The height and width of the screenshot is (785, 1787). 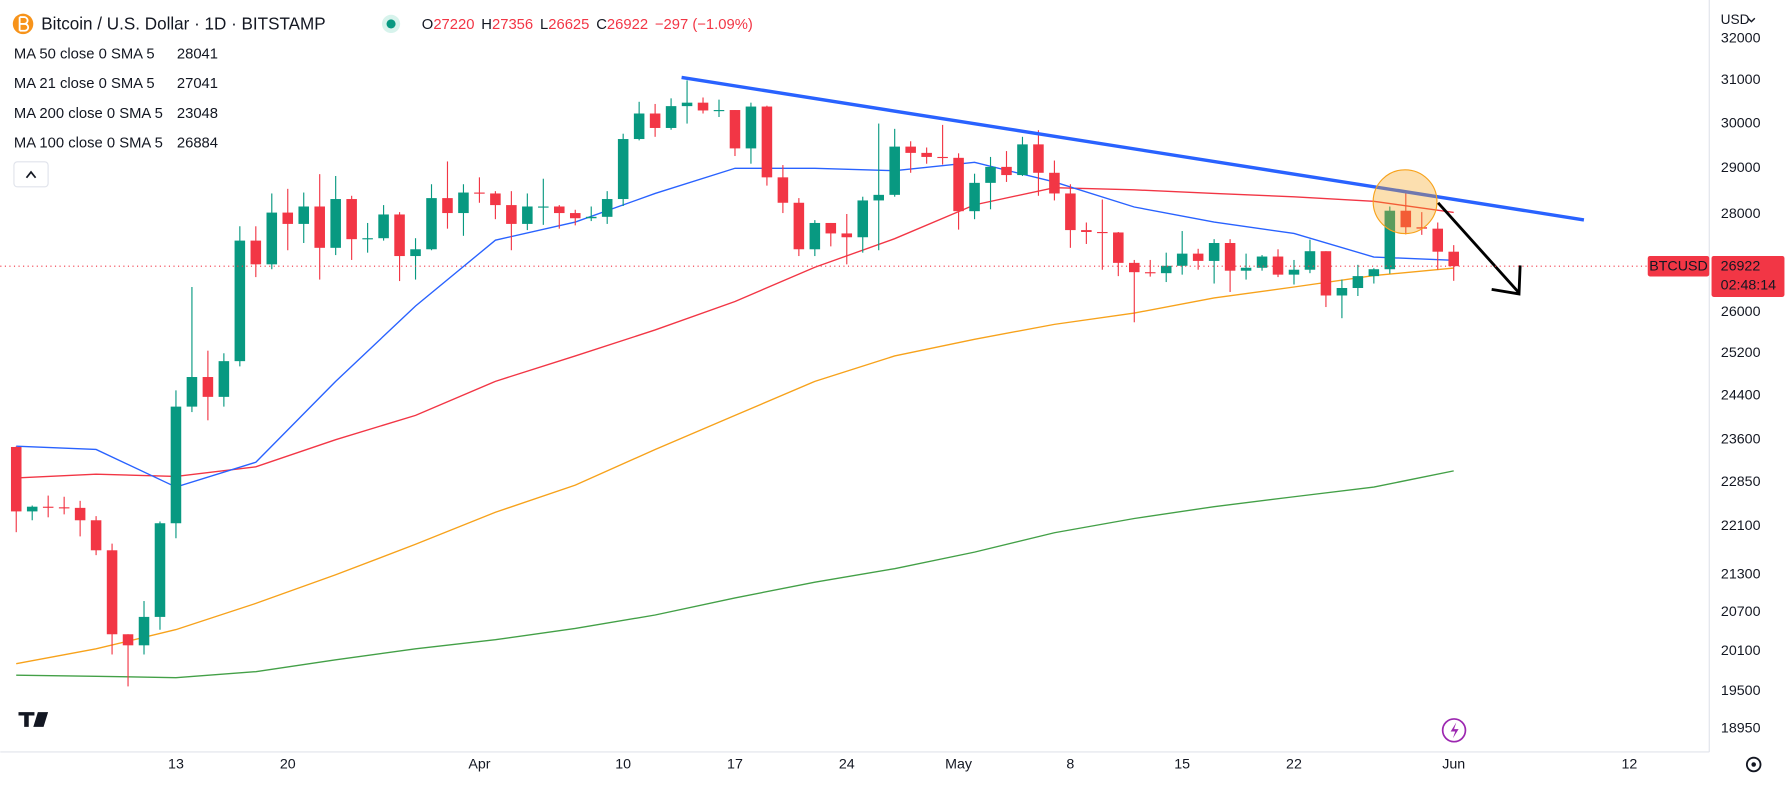 I want to click on x-tick-label: 15, so click(x=1182, y=764).